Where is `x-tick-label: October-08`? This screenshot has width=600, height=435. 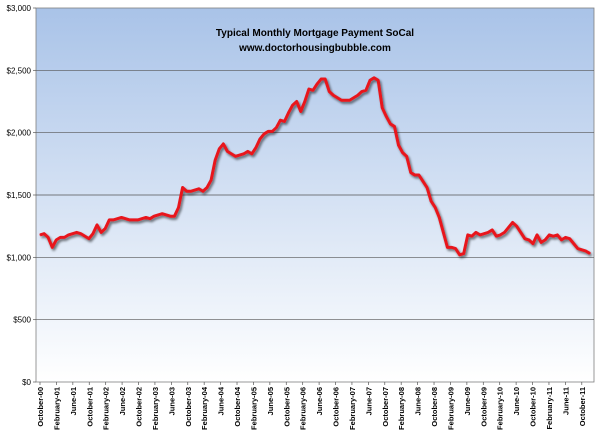
x-tick-label: October-08 is located at coordinates (434, 407).